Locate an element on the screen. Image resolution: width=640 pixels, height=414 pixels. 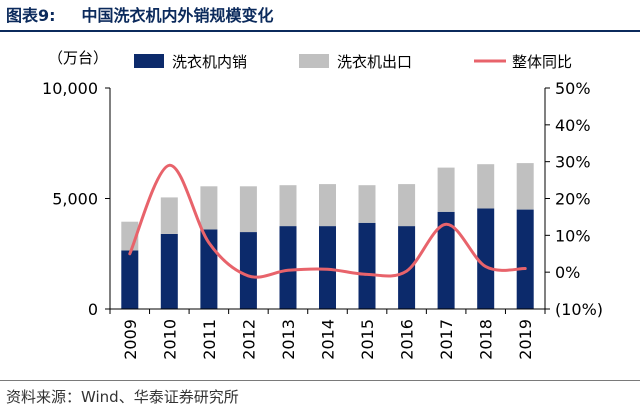
x-tick-label: 2011 is located at coordinates (209, 339).